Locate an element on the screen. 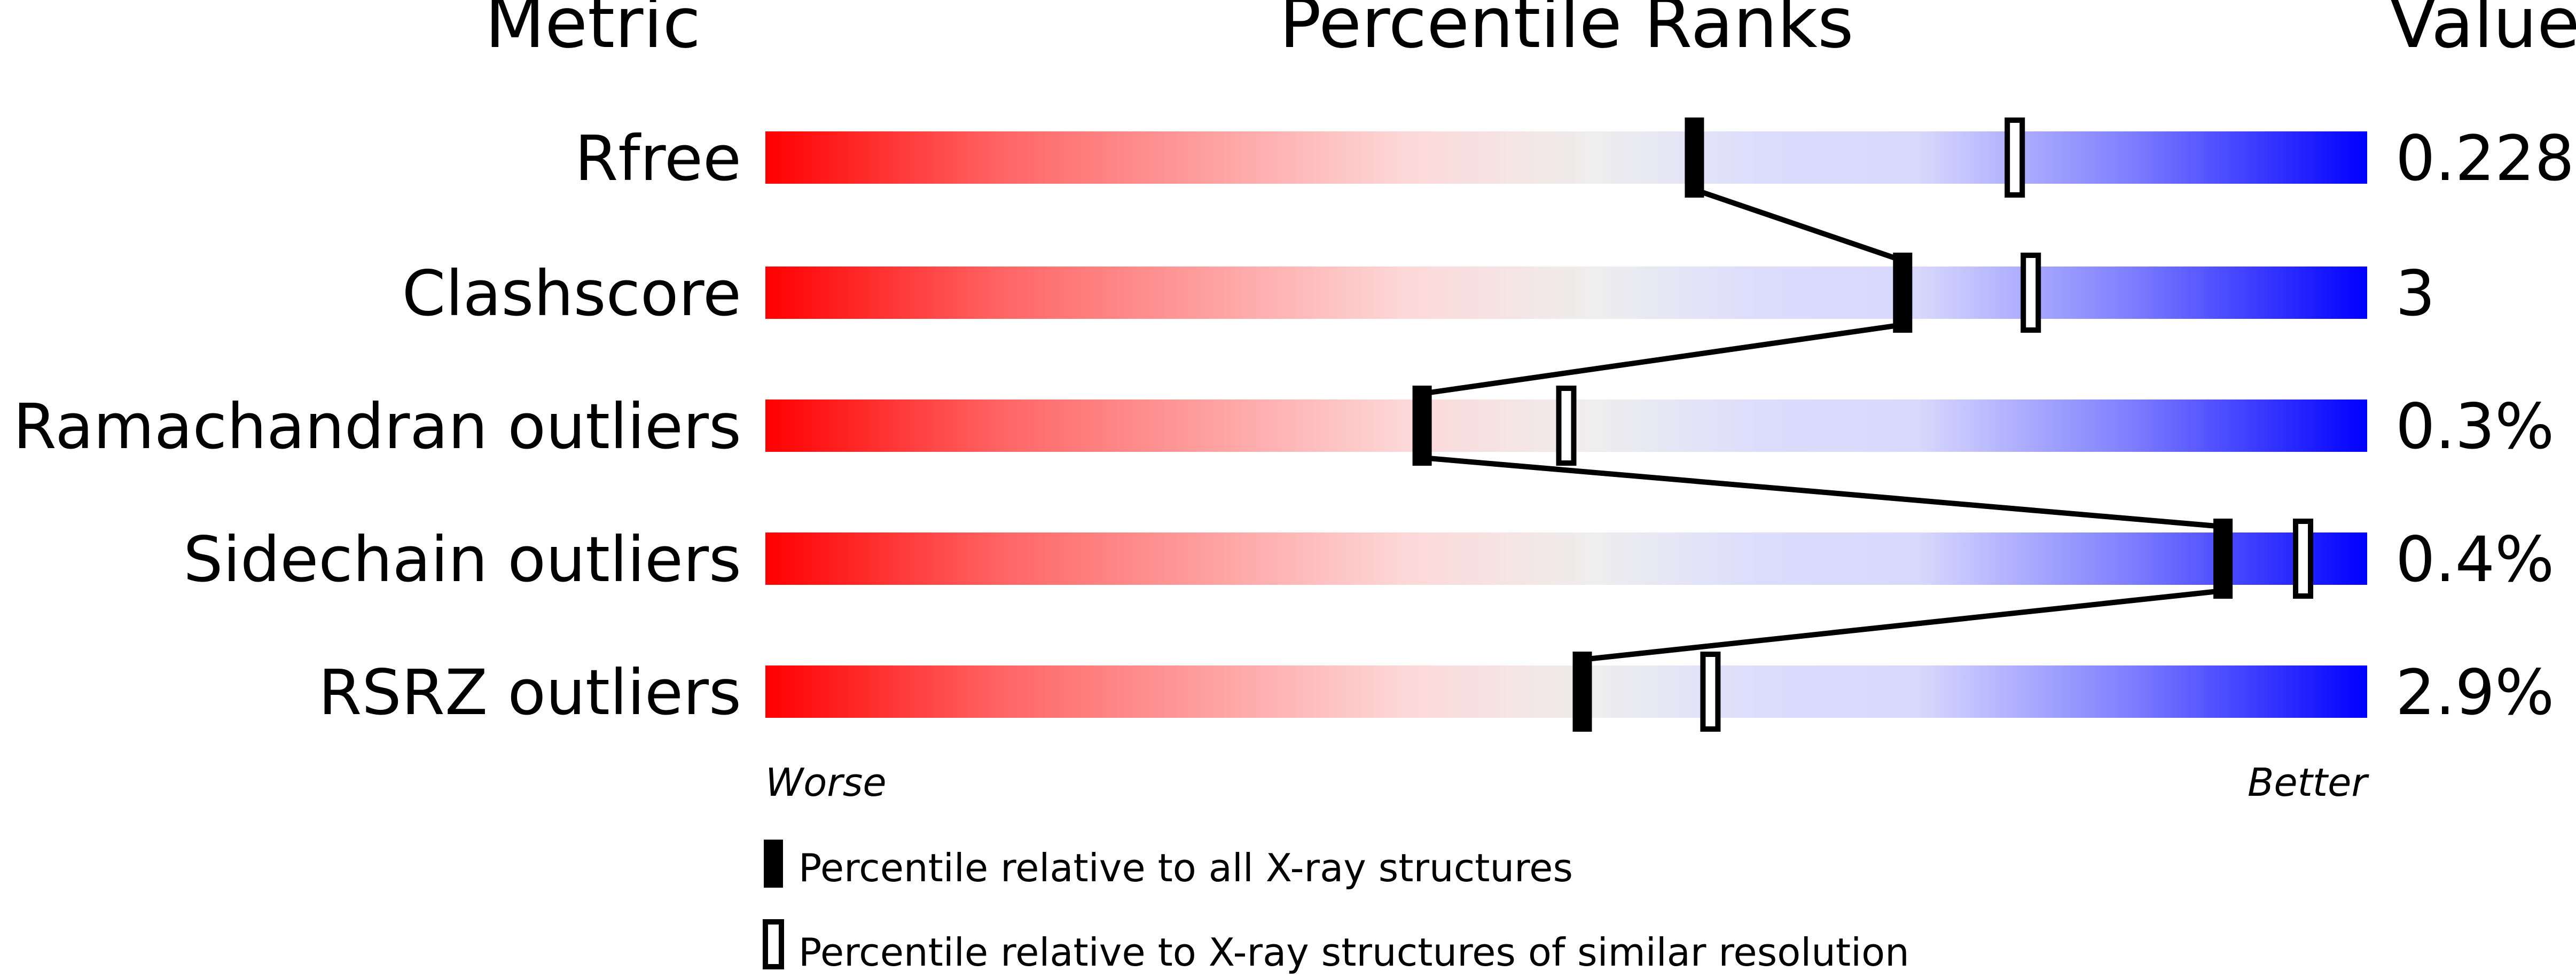 The width and height of the screenshot is (2576, 979). metric-value: 0.4% is located at coordinates (2474, 559).